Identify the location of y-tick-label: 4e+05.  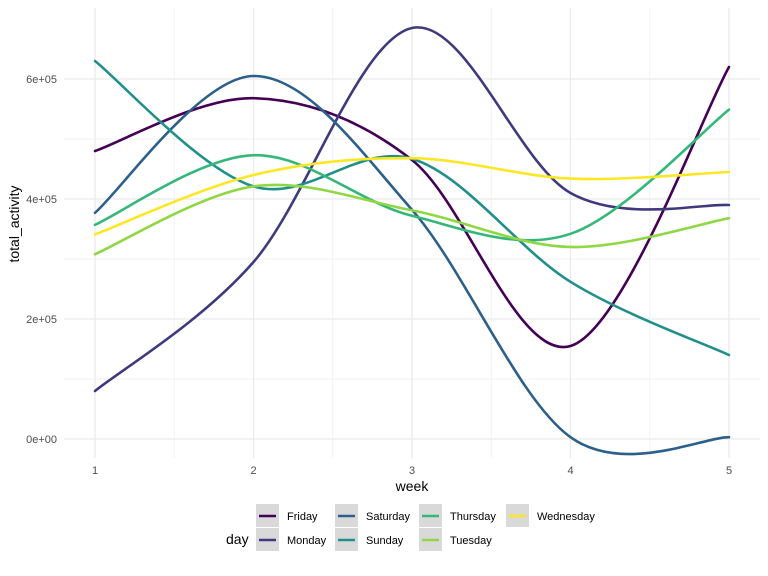
(41, 200).